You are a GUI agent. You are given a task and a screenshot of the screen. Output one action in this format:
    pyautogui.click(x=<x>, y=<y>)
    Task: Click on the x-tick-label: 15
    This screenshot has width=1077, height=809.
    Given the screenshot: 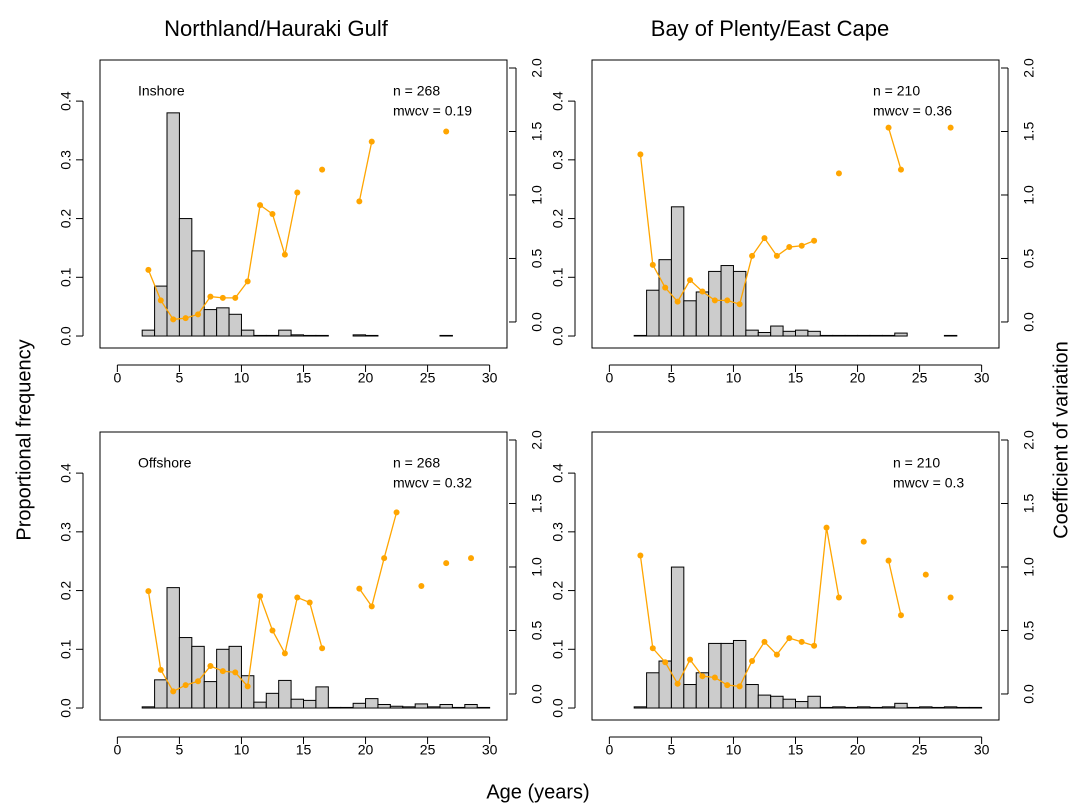 What is the action you would take?
    pyautogui.click(x=304, y=378)
    